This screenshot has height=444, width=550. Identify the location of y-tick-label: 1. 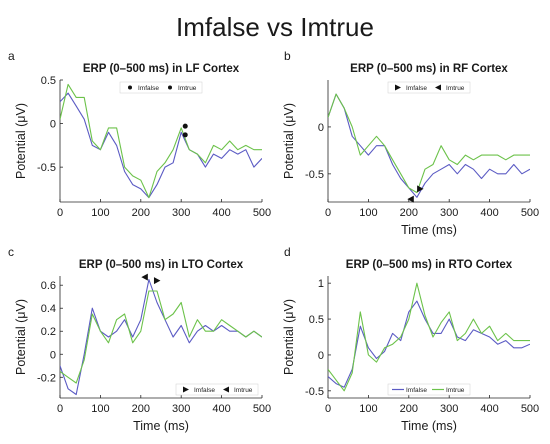
(321, 284).